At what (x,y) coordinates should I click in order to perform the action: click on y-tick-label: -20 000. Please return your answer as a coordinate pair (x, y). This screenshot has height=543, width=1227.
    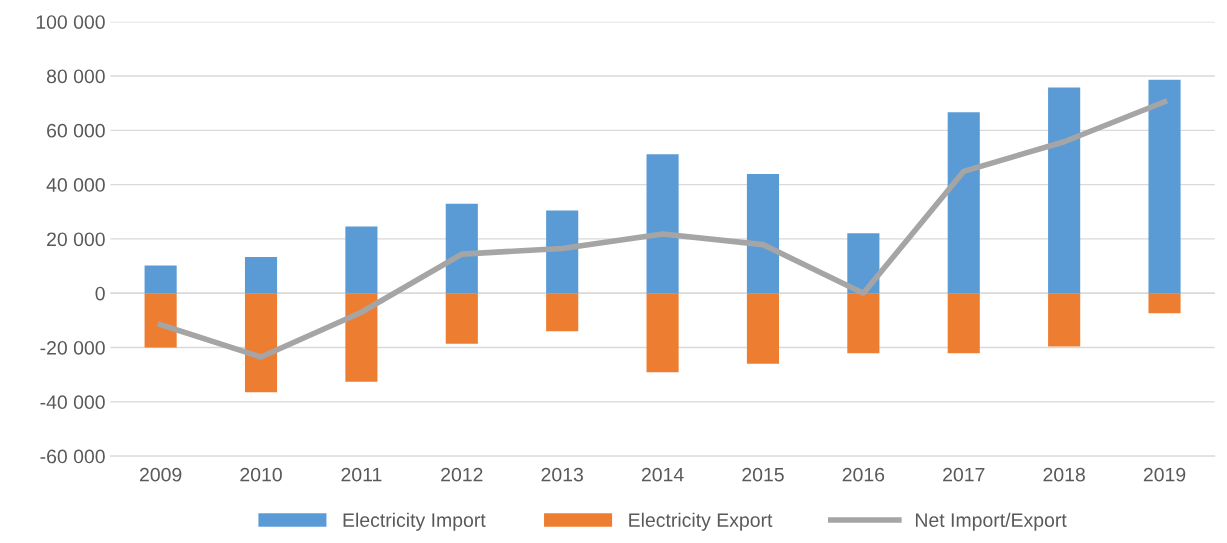
    Looking at the image, I should click on (72, 347).